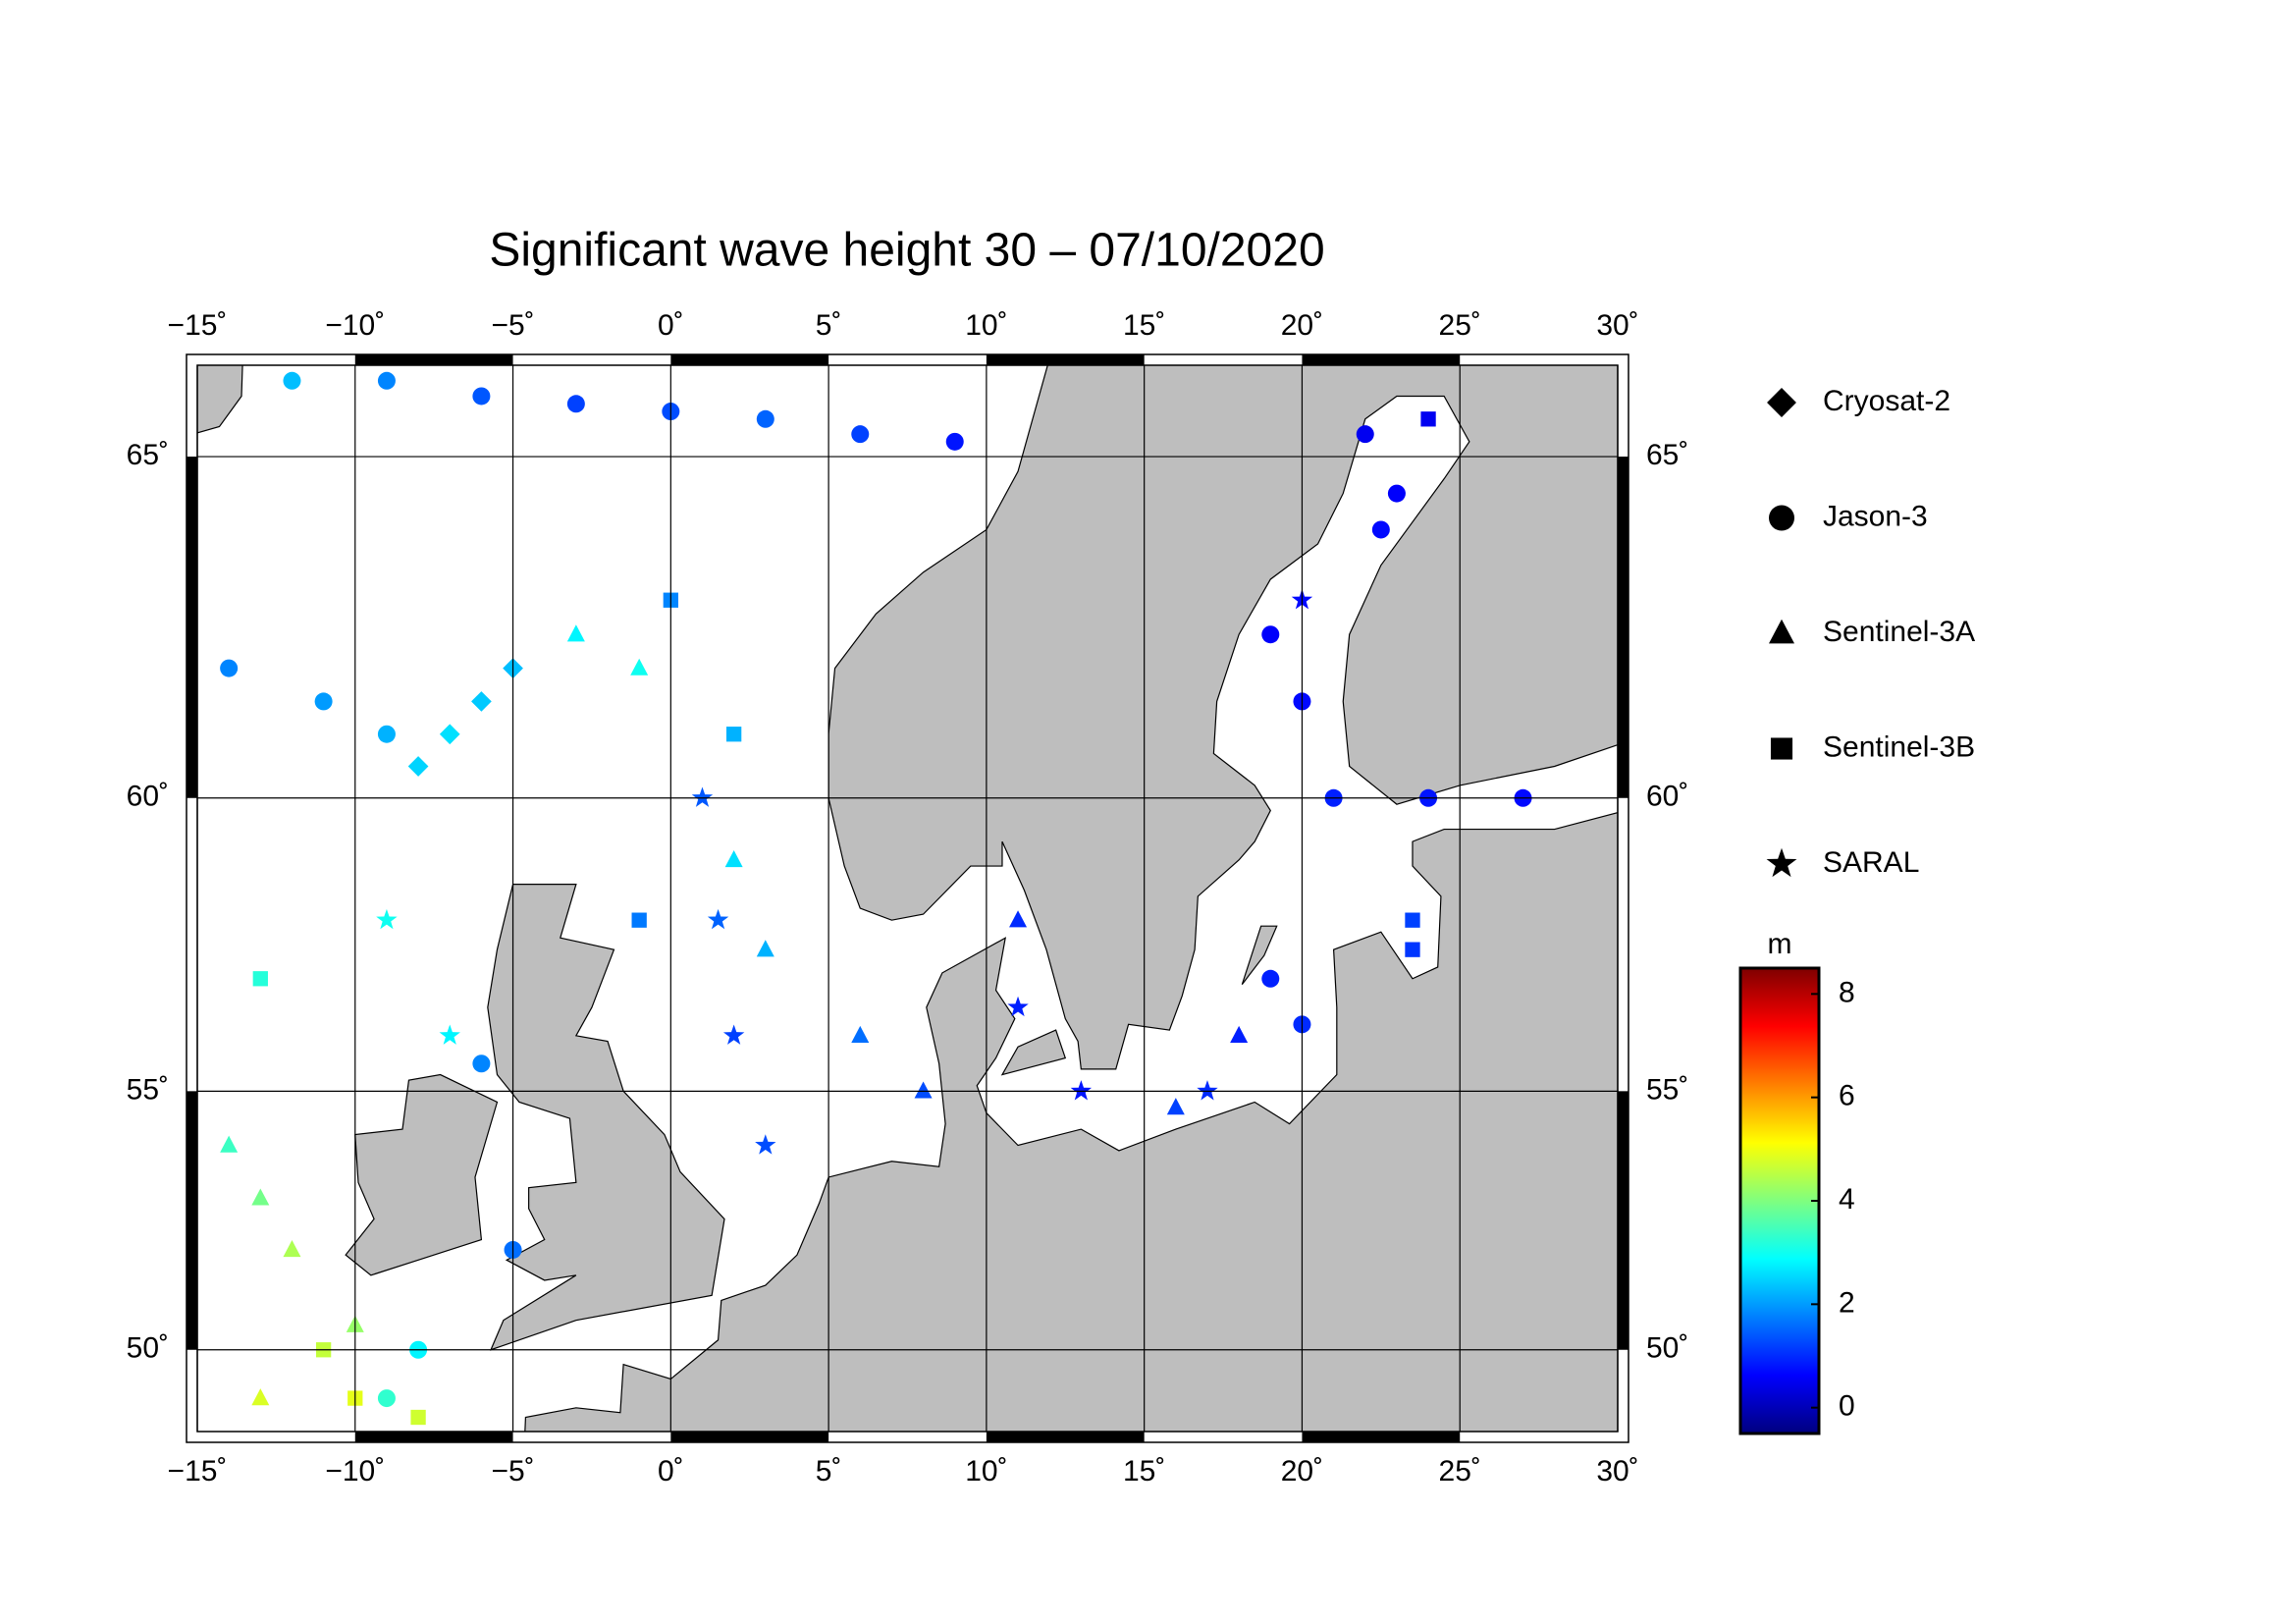 This screenshot has width=2296, height=1623. What do you see at coordinates (198, 1471) in the screenshot?
I see `x-tick-label: −15˚` at bounding box center [198, 1471].